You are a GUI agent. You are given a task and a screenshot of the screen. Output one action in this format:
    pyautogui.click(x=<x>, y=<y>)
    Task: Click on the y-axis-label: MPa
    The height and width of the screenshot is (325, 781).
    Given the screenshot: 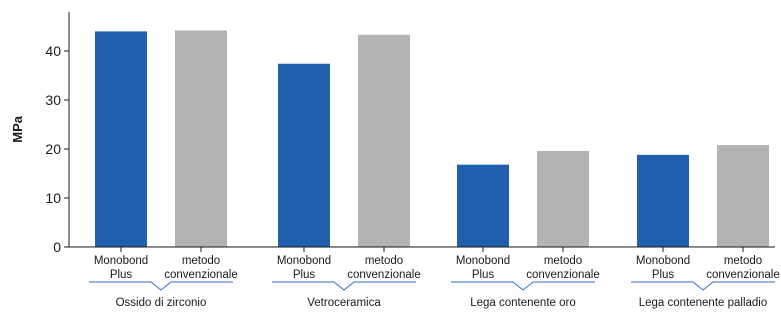 What is the action you would take?
    pyautogui.click(x=17, y=129)
    